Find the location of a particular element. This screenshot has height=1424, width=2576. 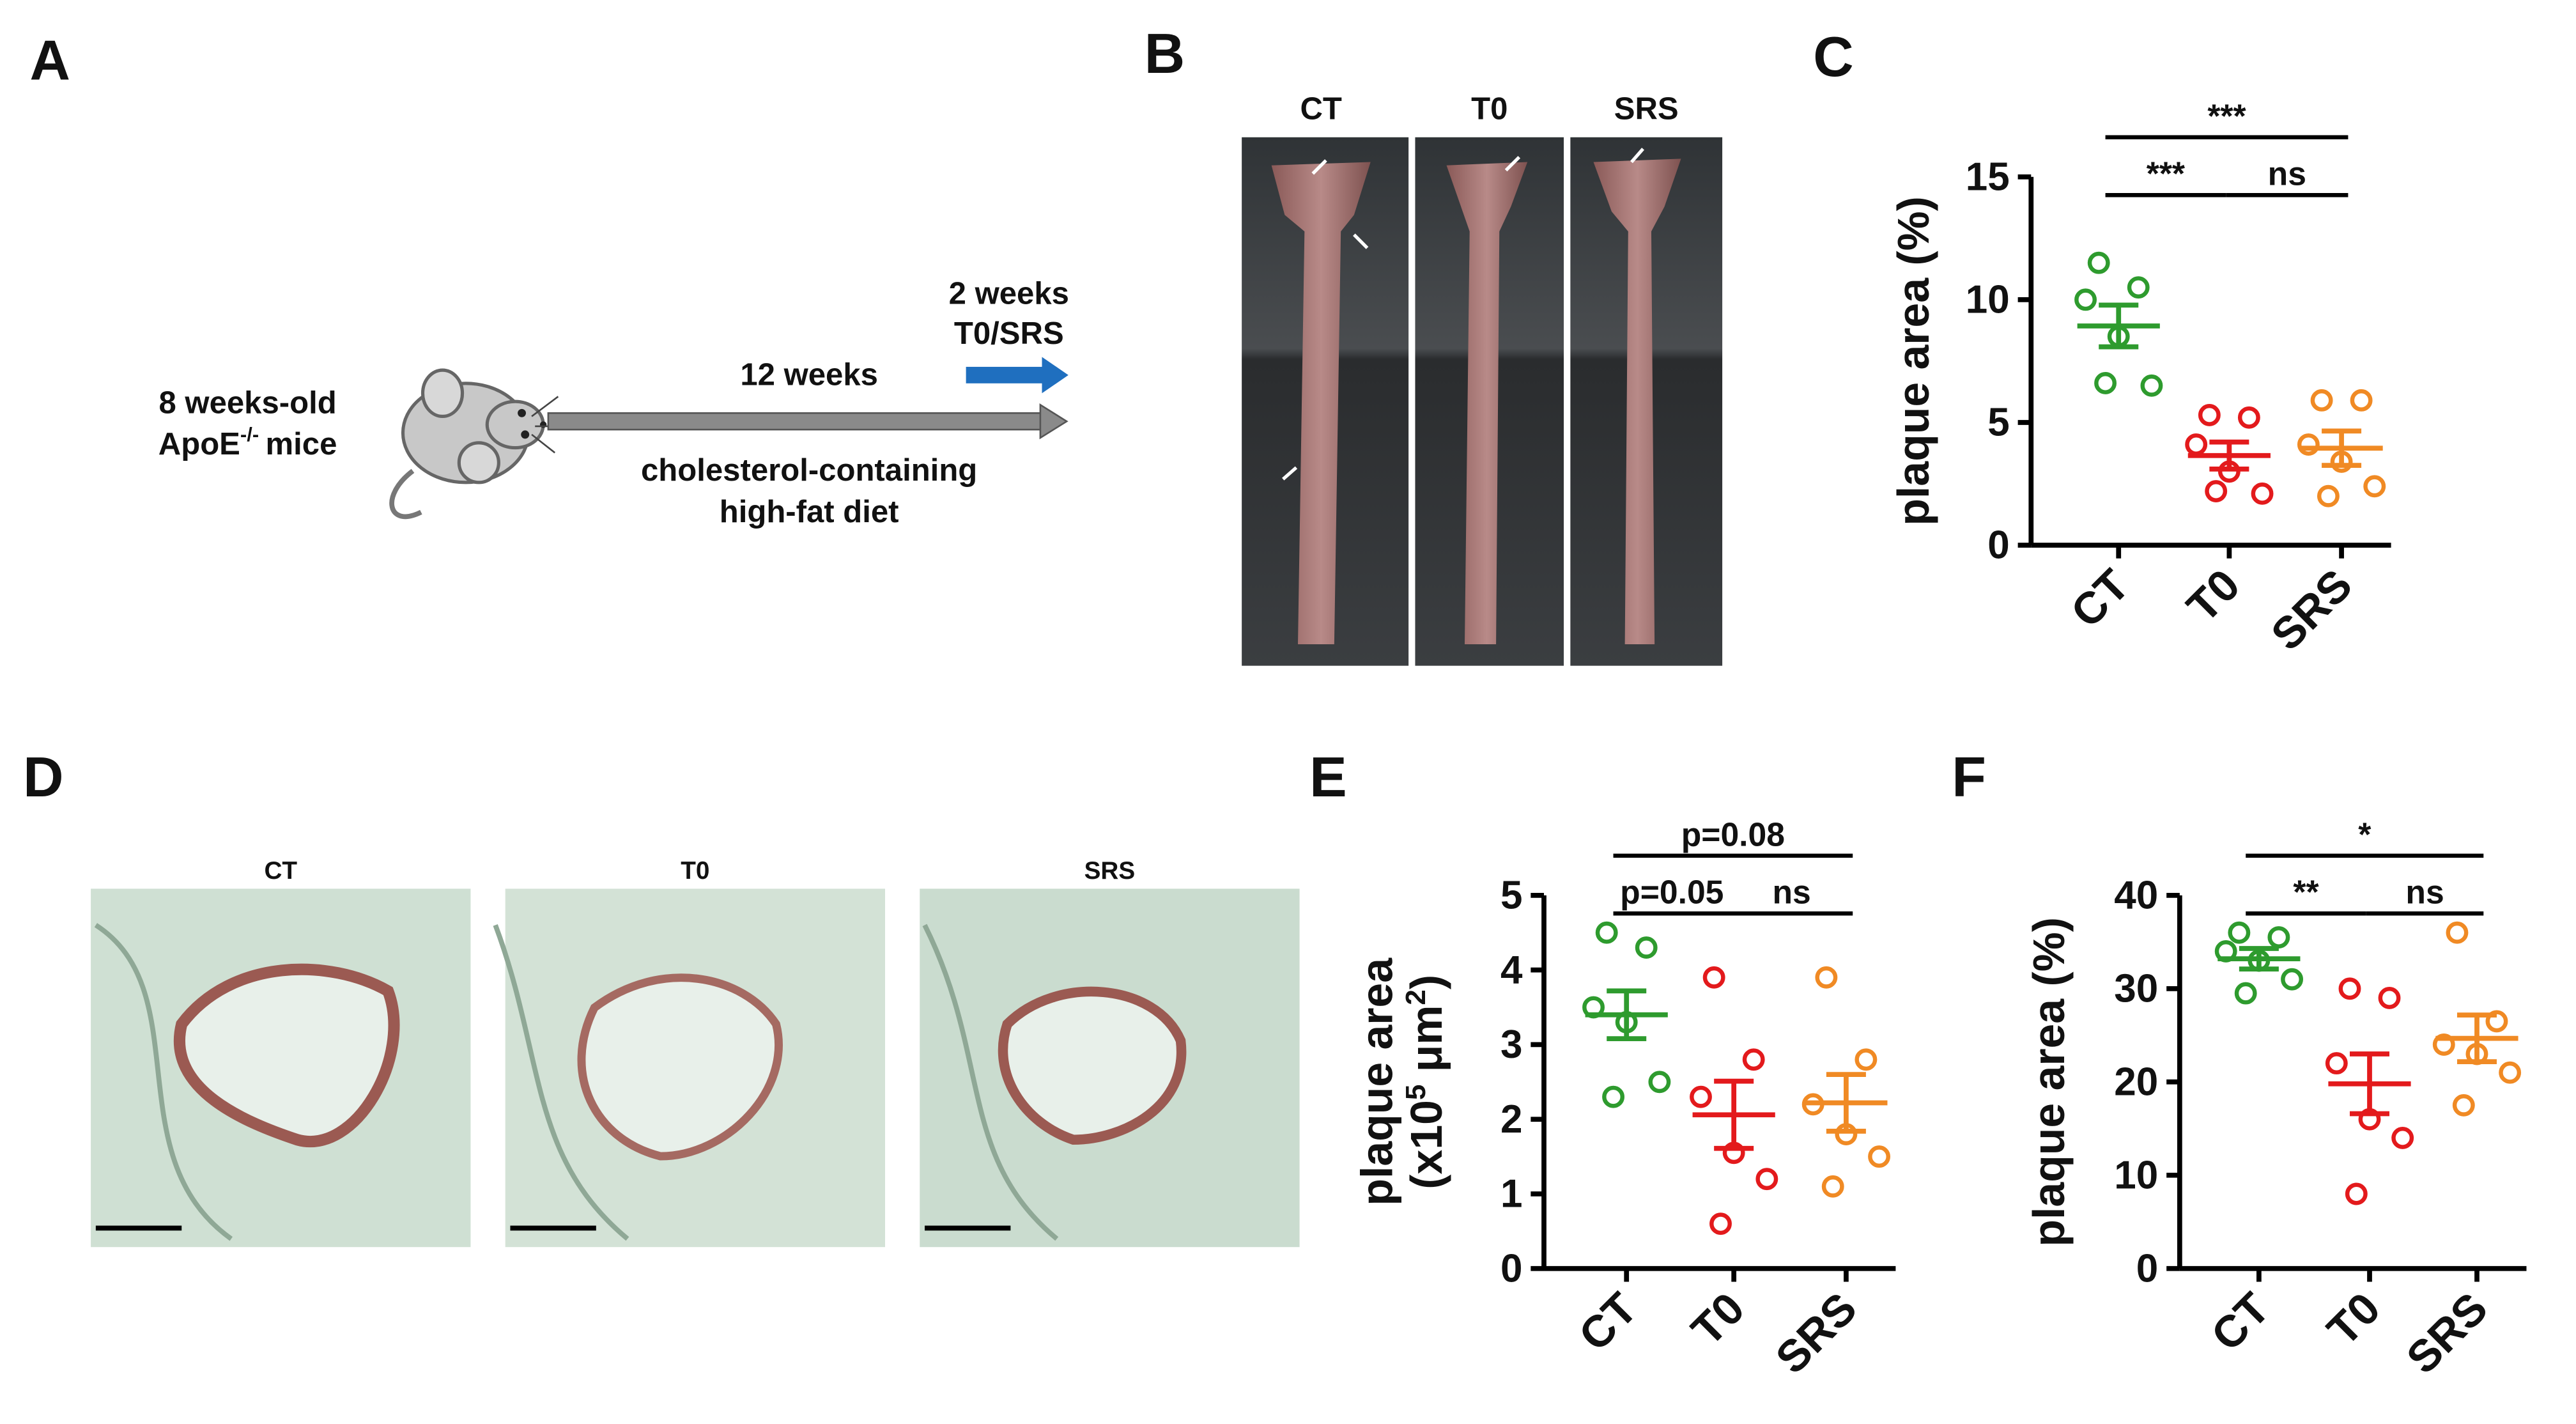

panel-label: F is located at coordinates (1969, 777).